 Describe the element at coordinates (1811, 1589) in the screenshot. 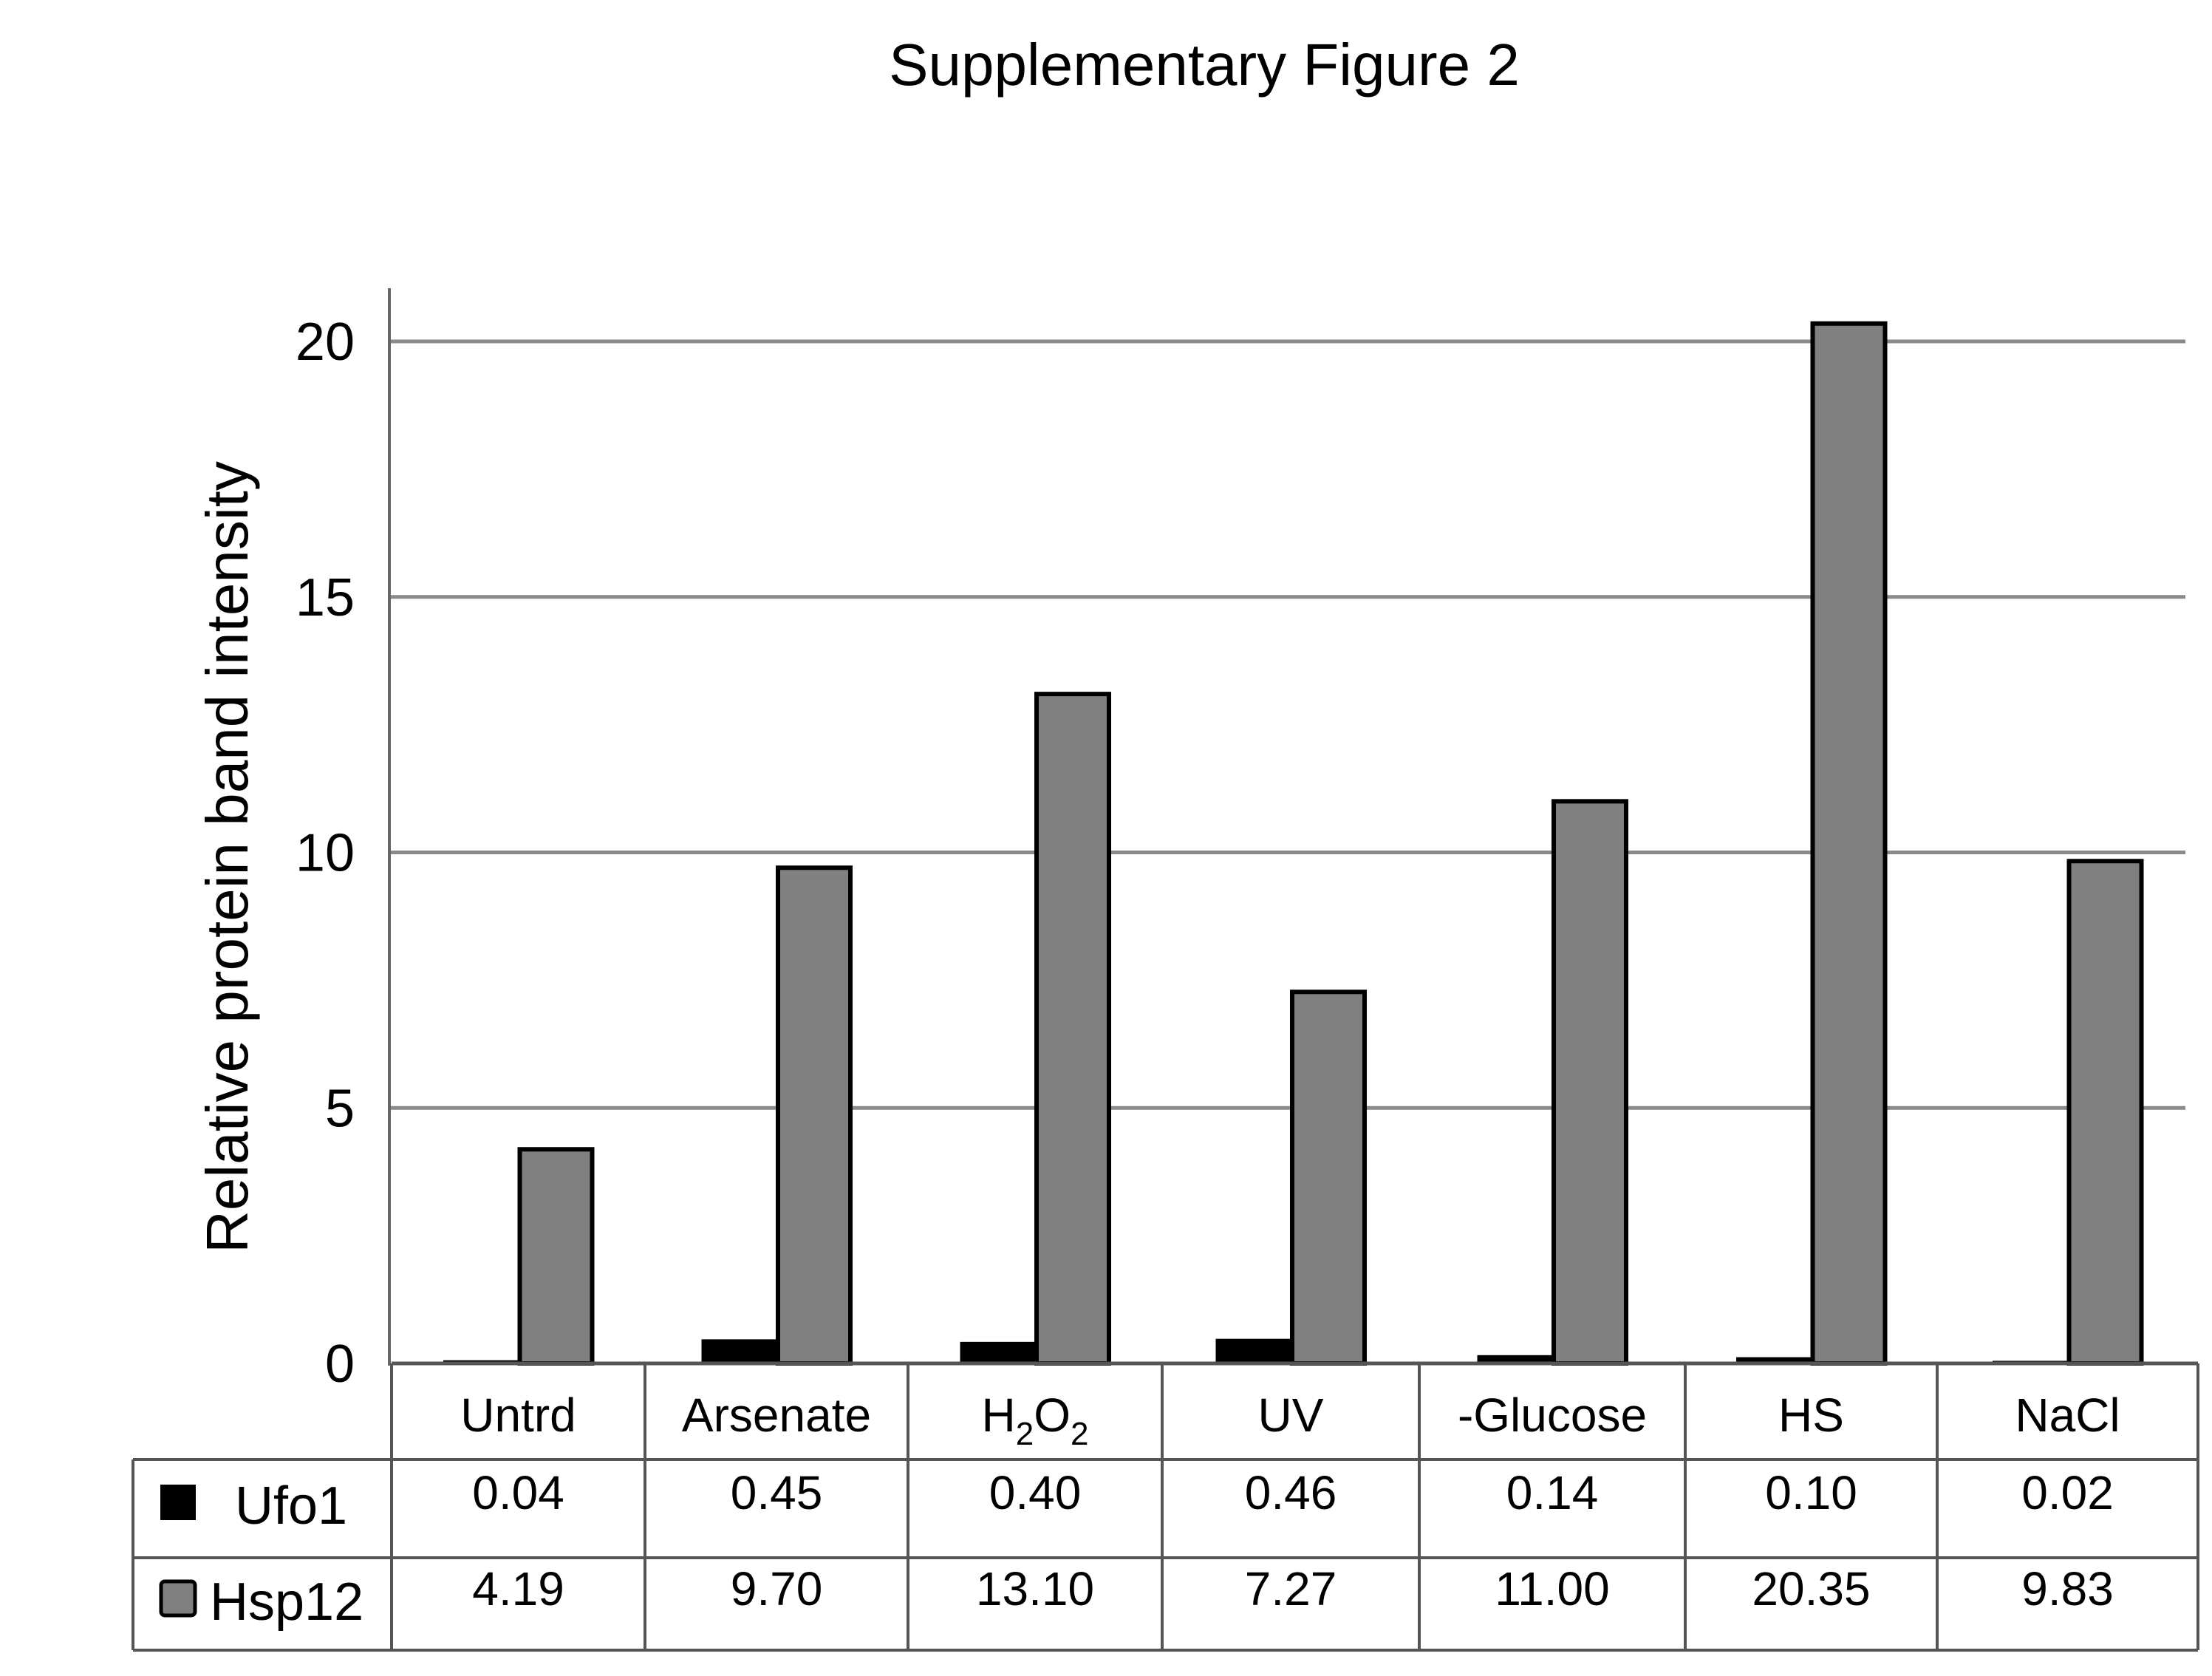

I see `table-cell-hsp12: 20.35` at that location.